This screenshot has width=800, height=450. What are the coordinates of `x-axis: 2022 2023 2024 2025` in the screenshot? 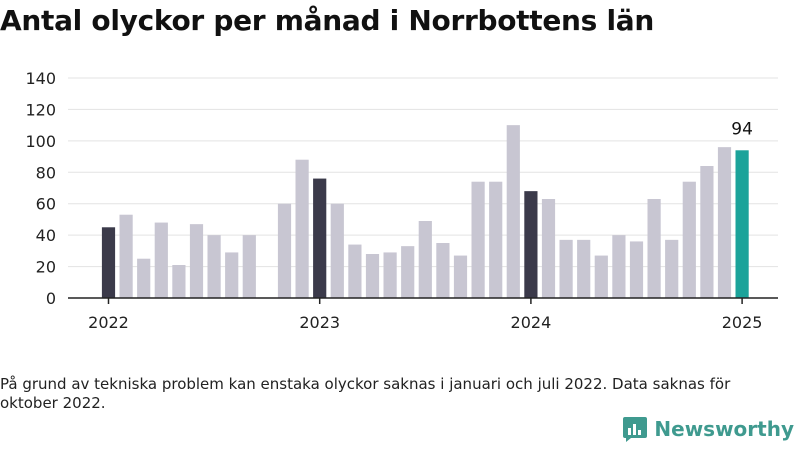 It's located at (423, 314).